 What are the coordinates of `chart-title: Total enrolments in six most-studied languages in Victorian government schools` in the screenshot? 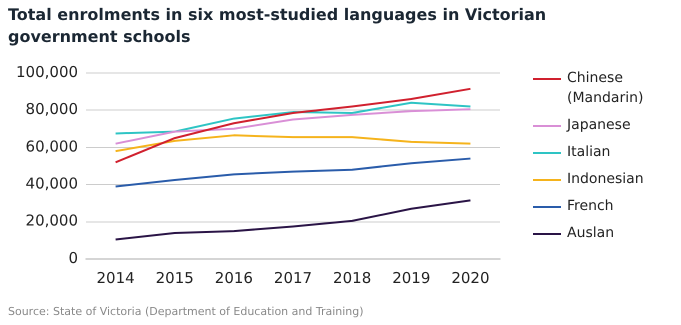 It's located at (278, 26).